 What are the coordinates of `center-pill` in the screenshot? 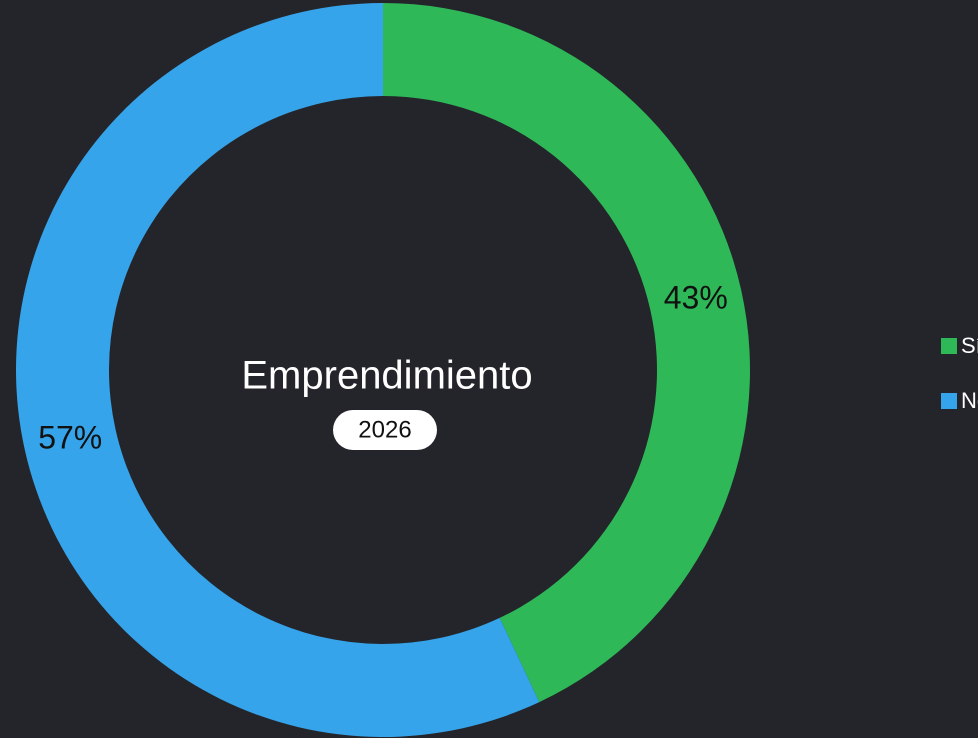 It's located at (385, 430).